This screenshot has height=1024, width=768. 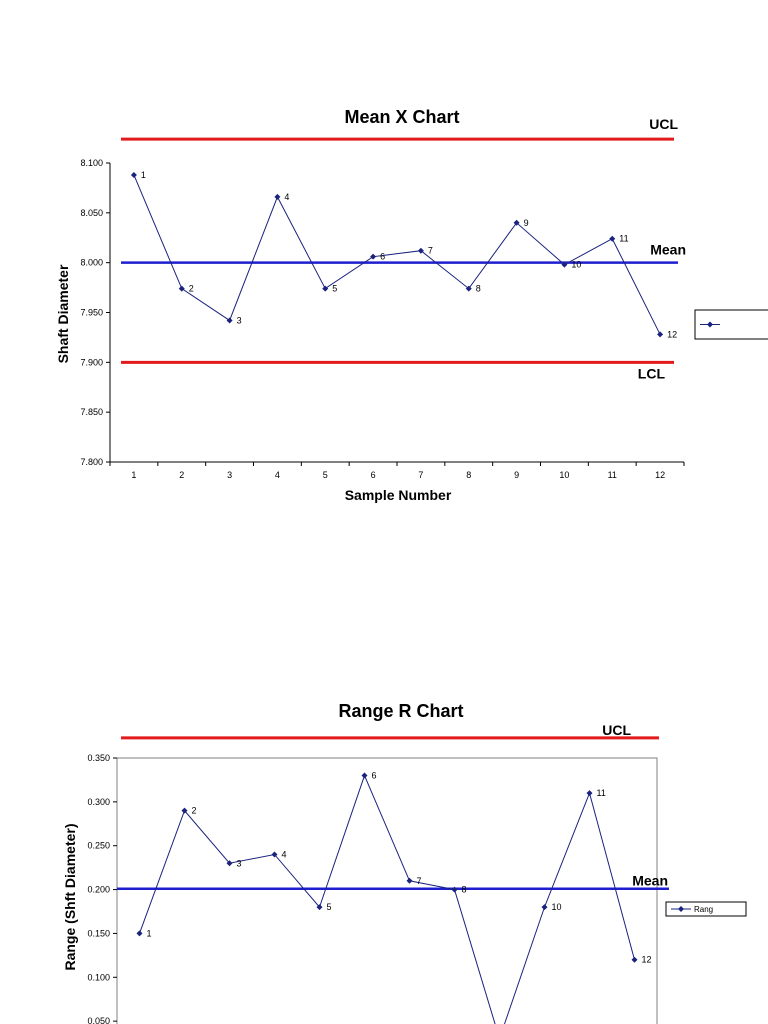 What do you see at coordinates (660, 475) in the screenshot?
I see `x-tick-label: 12` at bounding box center [660, 475].